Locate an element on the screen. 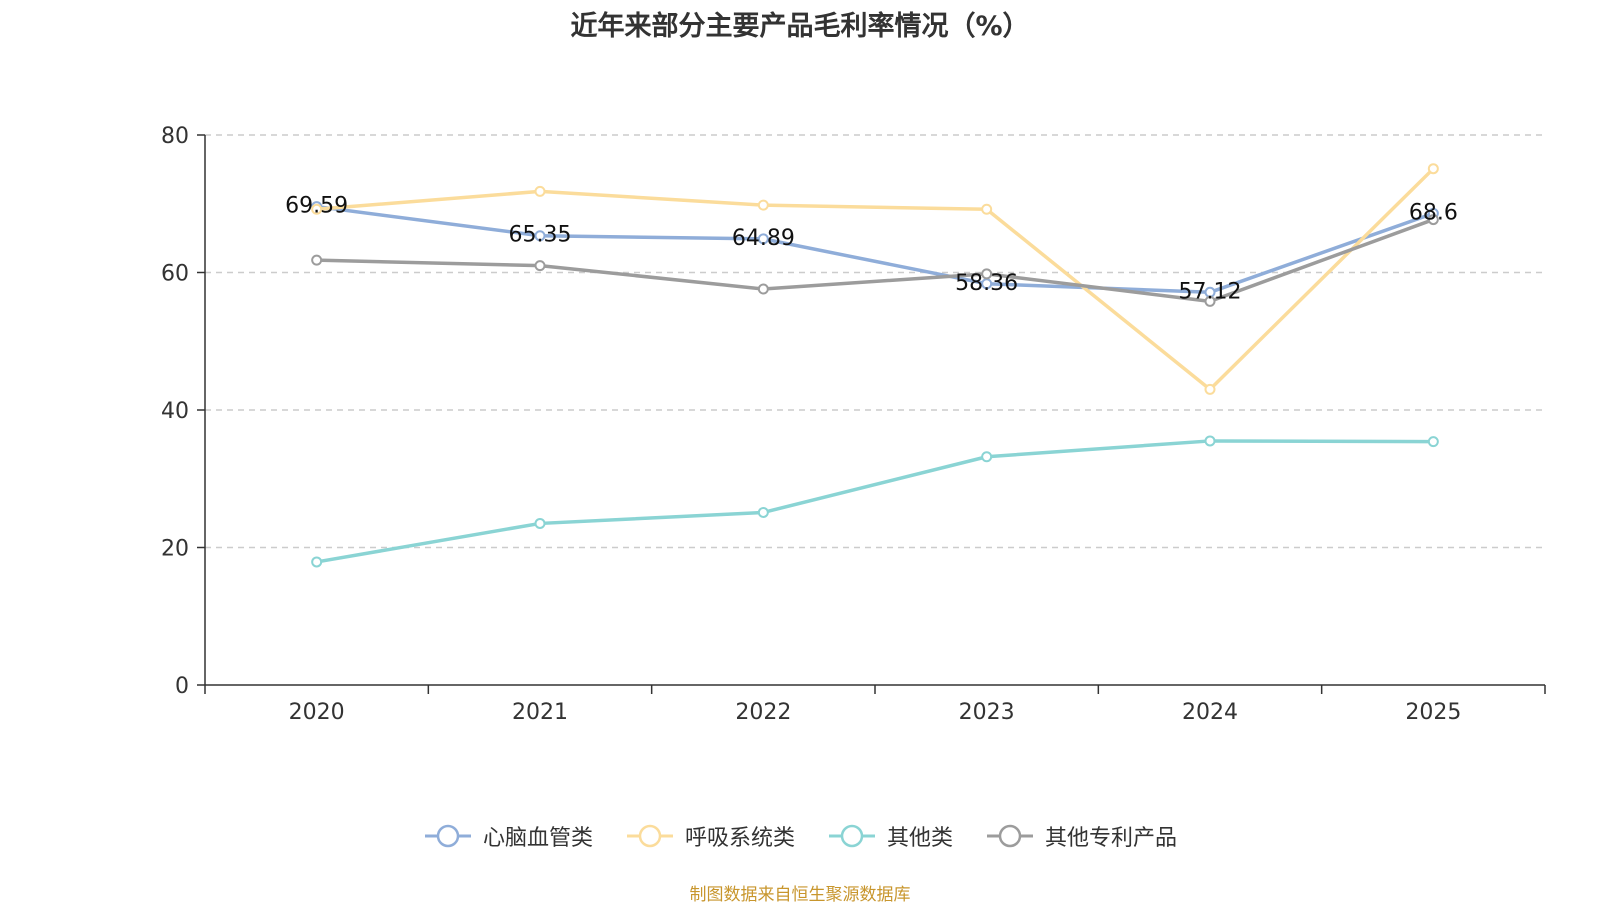 The height and width of the screenshot is (905, 1600). legend-item-0: 心脑血管类 is located at coordinates (508, 836).